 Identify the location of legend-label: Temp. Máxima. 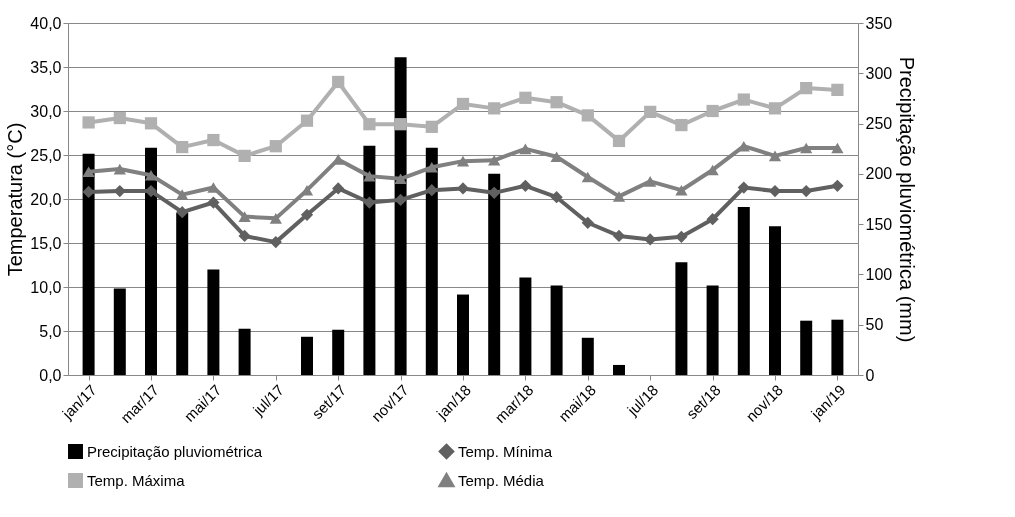
(136, 480).